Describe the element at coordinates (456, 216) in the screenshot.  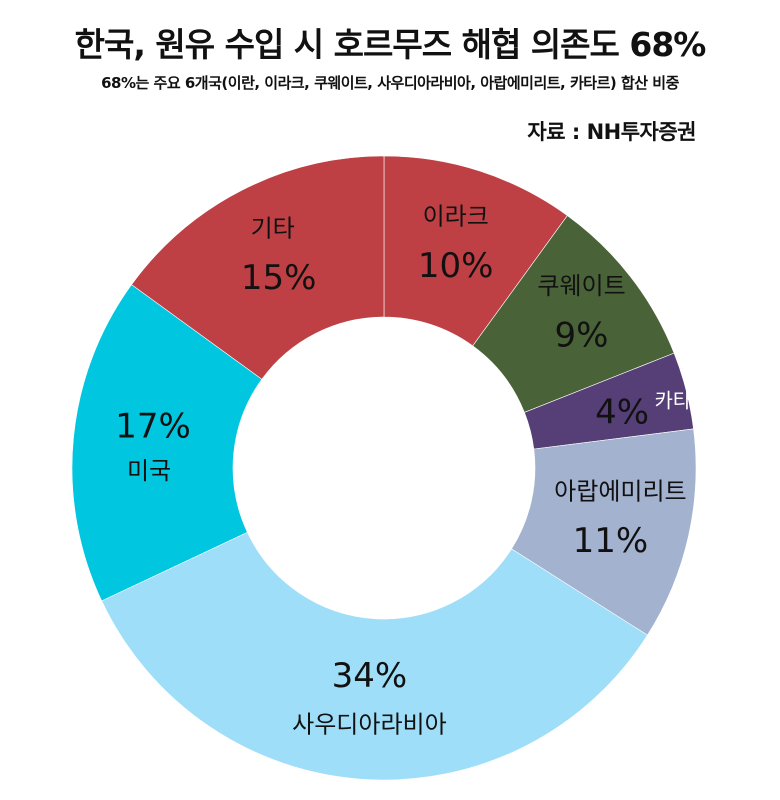
I see `slice-label-0: 이라크` at that location.